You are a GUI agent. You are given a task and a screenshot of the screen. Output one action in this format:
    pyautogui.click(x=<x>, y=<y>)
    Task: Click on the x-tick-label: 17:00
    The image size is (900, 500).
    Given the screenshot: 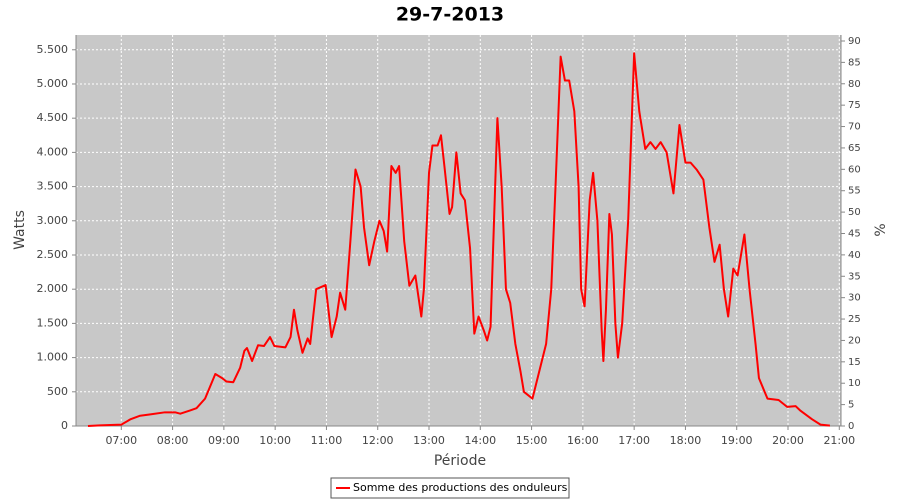 What is the action you would take?
    pyautogui.click(x=634, y=440)
    